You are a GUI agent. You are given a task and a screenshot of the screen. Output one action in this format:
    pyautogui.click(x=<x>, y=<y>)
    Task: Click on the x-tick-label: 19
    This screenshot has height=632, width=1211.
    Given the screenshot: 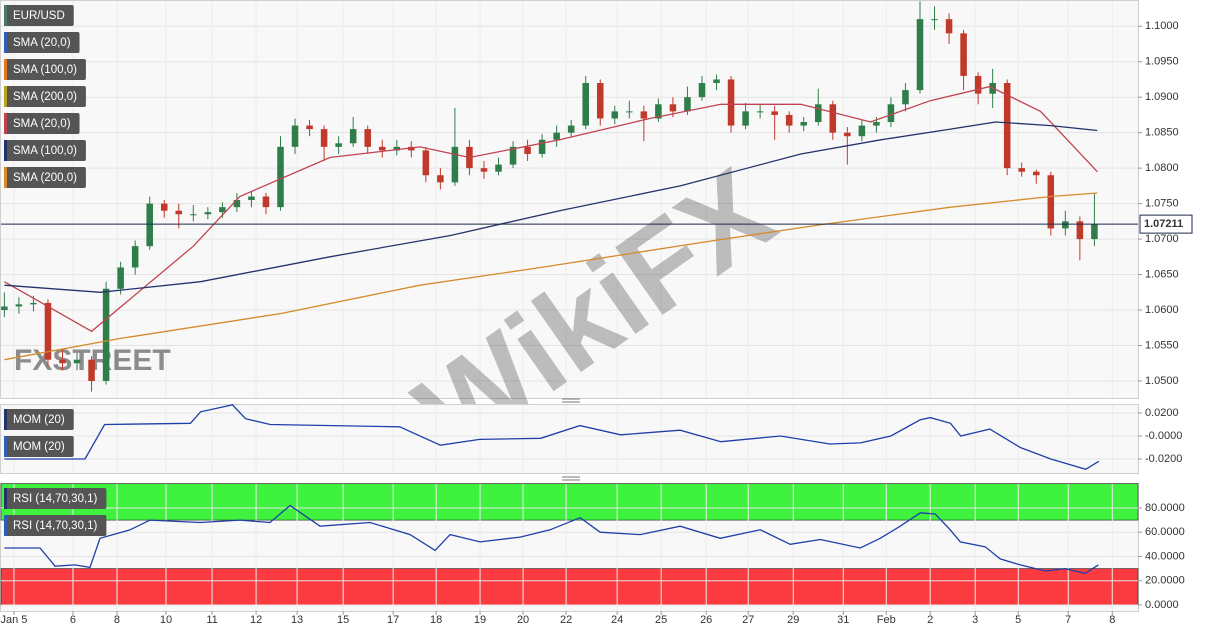 What is the action you would take?
    pyautogui.click(x=480, y=620)
    